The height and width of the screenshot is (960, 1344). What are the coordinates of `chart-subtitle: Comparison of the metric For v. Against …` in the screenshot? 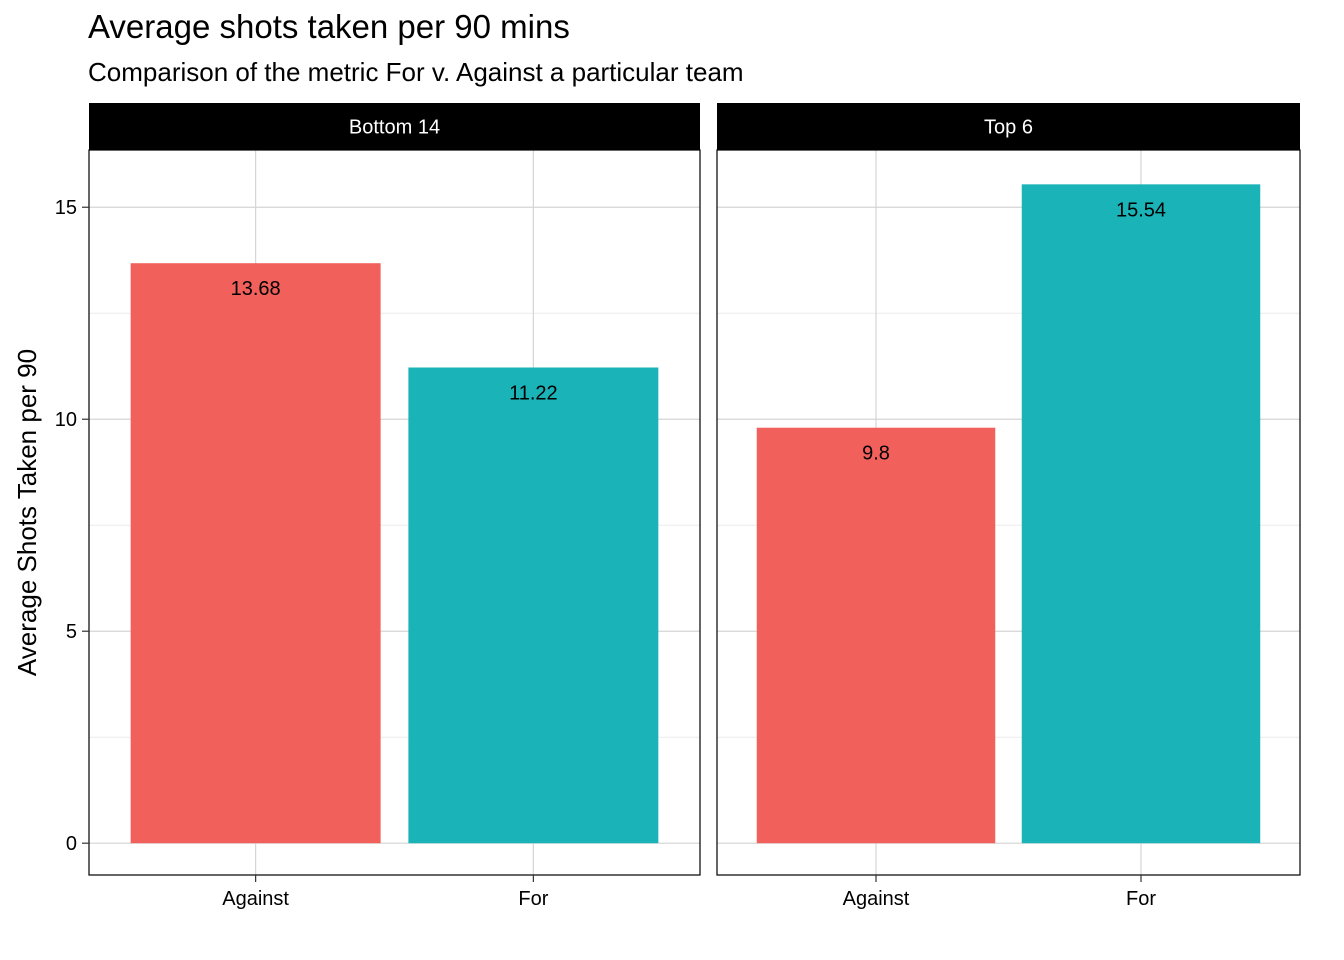 It's located at (416, 72).